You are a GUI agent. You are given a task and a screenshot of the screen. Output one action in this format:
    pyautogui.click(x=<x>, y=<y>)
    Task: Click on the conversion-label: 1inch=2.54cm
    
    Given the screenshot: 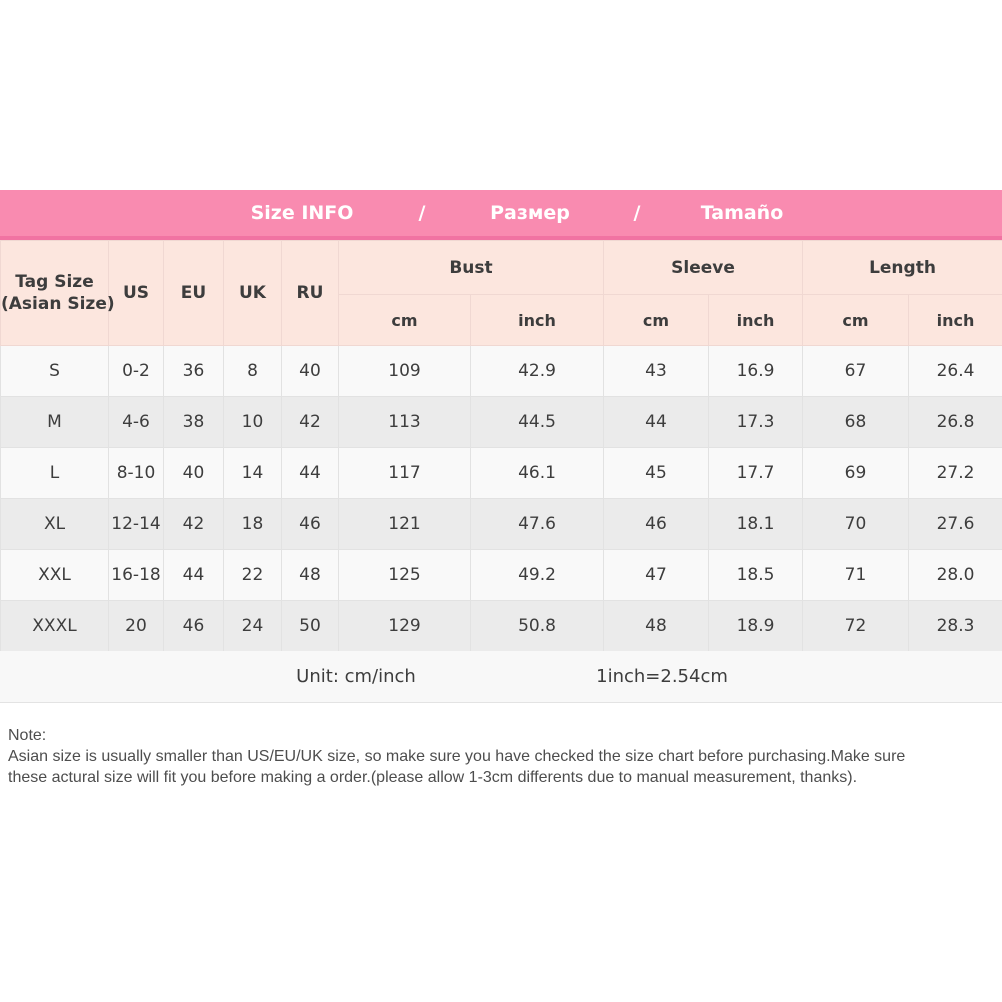 What is the action you would take?
    pyautogui.click(x=662, y=676)
    